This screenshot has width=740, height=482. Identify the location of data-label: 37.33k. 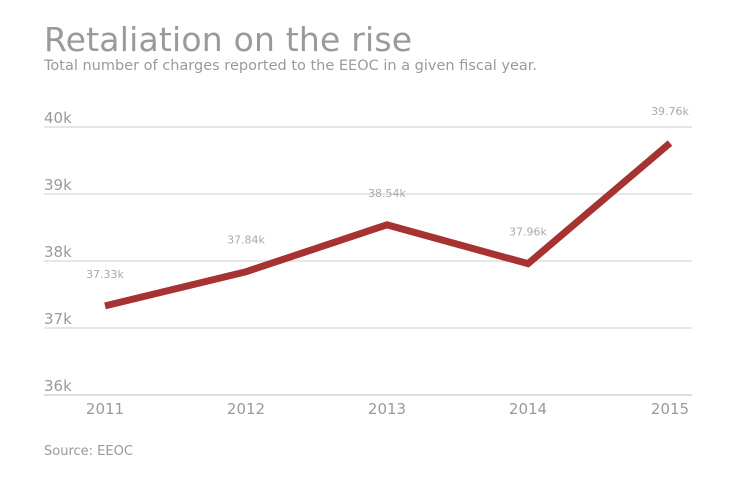
(105, 274).